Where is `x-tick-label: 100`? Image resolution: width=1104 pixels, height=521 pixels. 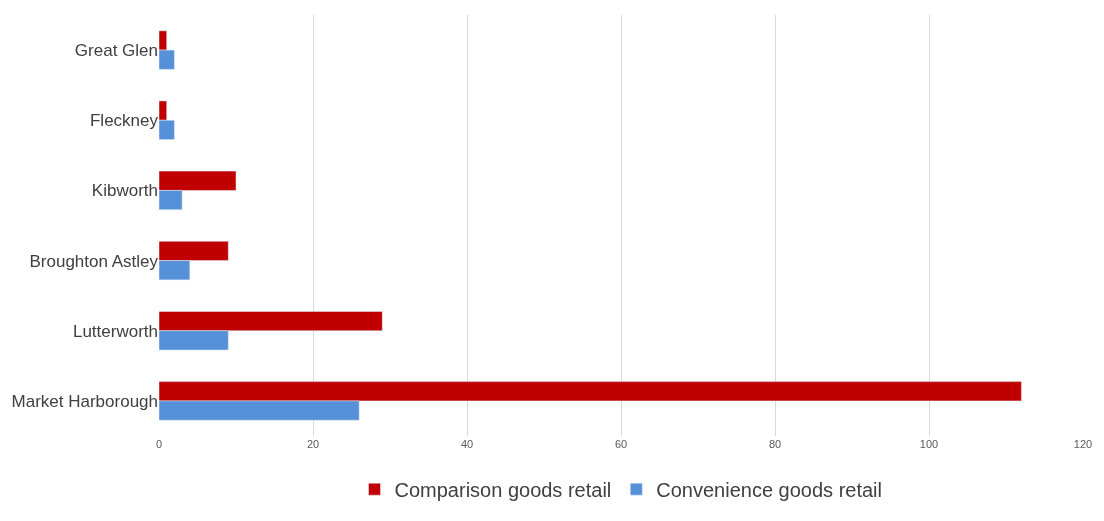
x-tick-label: 100 is located at coordinates (929, 444).